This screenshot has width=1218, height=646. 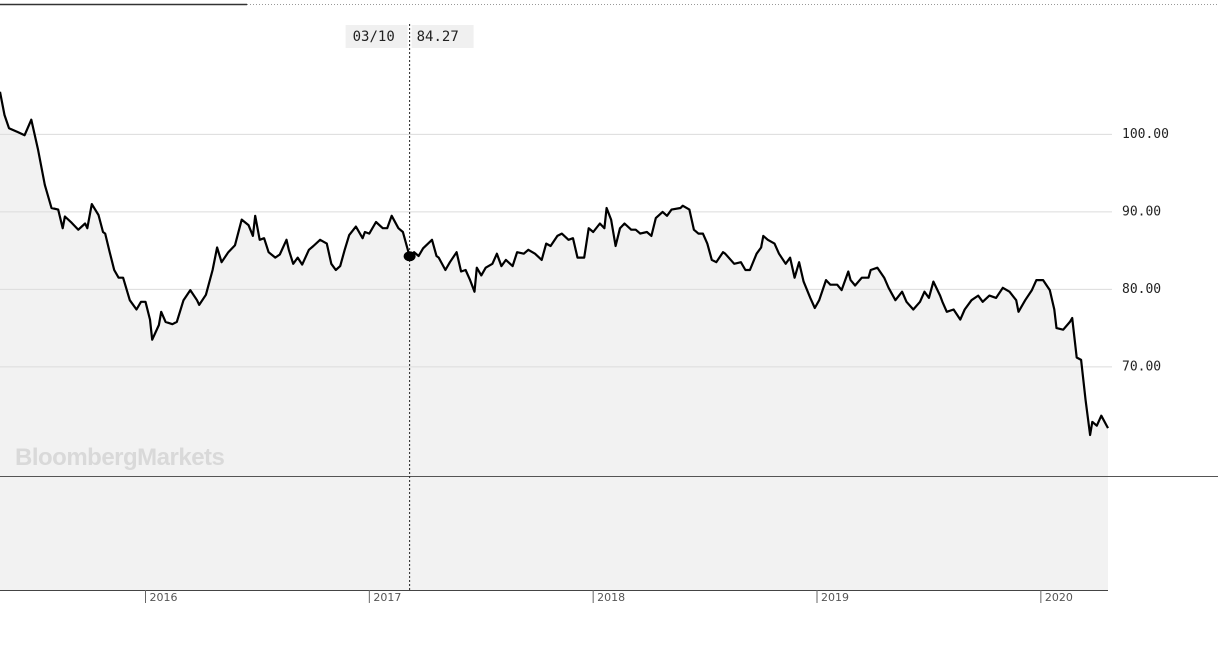 I want to click on x-tick-label: 2020, so click(x=1059, y=597).